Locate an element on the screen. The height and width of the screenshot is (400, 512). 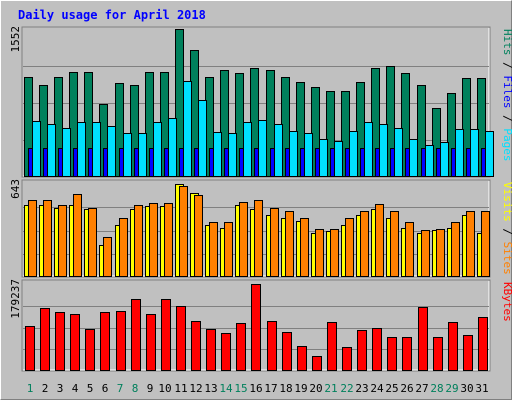
x-tick-label-day-20: 20 is located at coordinates (315, 388).